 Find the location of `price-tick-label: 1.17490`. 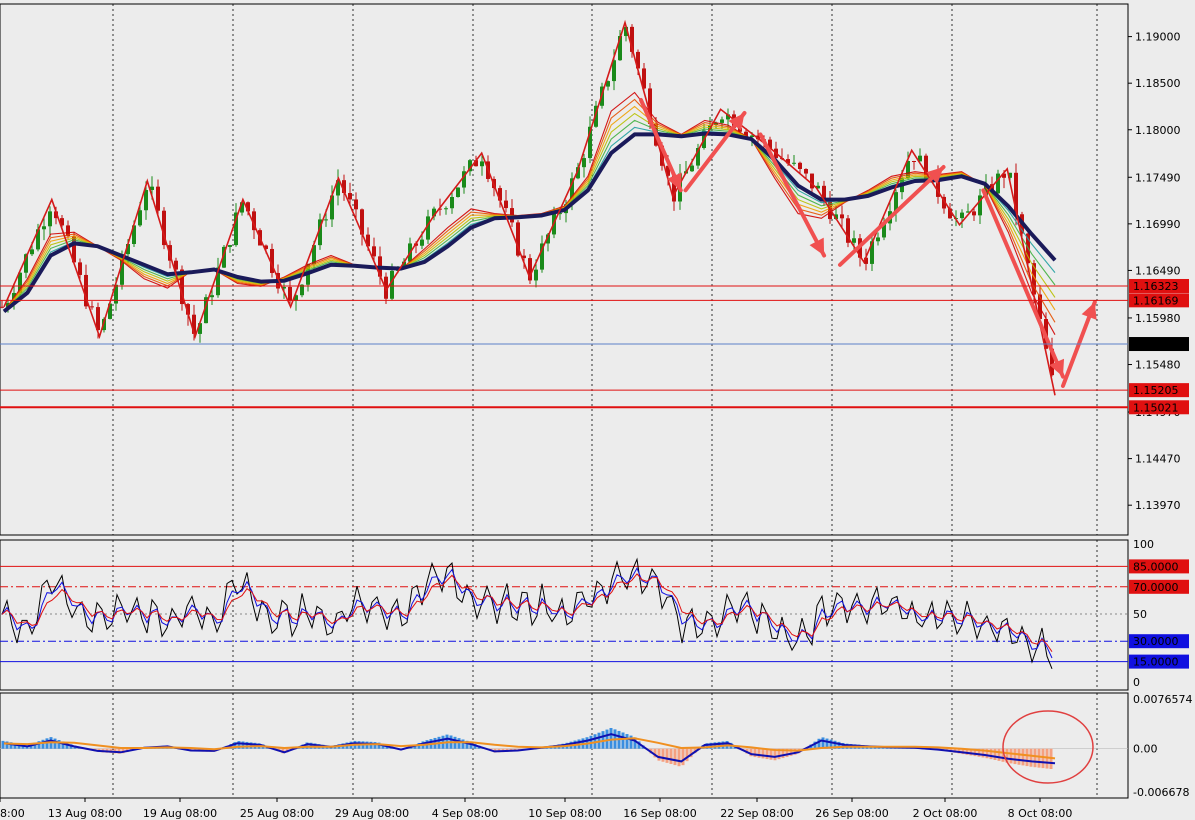

price-tick-label: 1.17490 is located at coordinates (1158, 177).